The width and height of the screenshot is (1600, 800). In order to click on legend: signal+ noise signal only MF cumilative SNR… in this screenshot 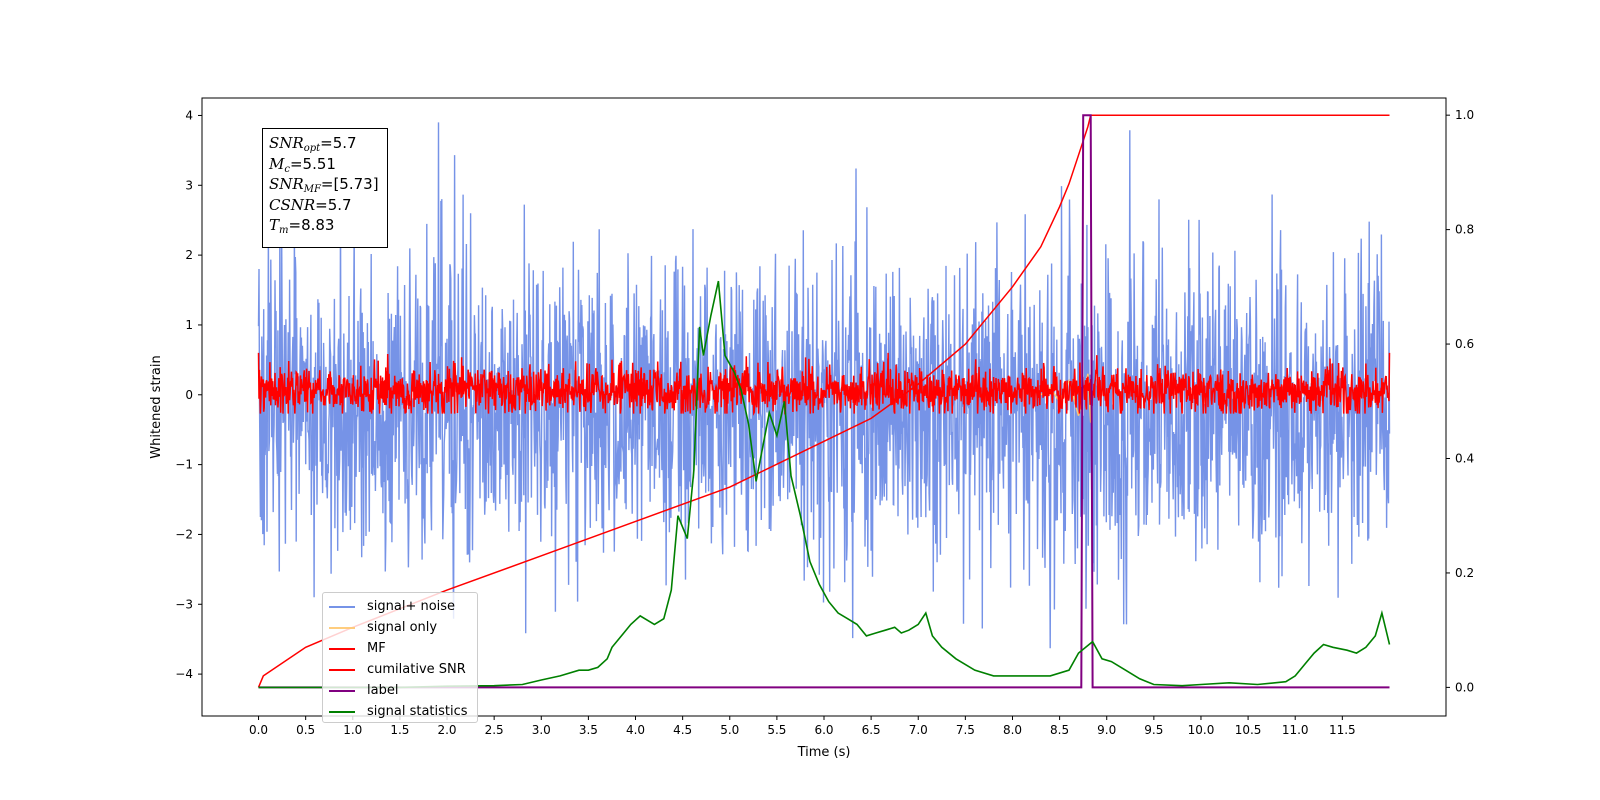, I will do `click(400, 657)`.